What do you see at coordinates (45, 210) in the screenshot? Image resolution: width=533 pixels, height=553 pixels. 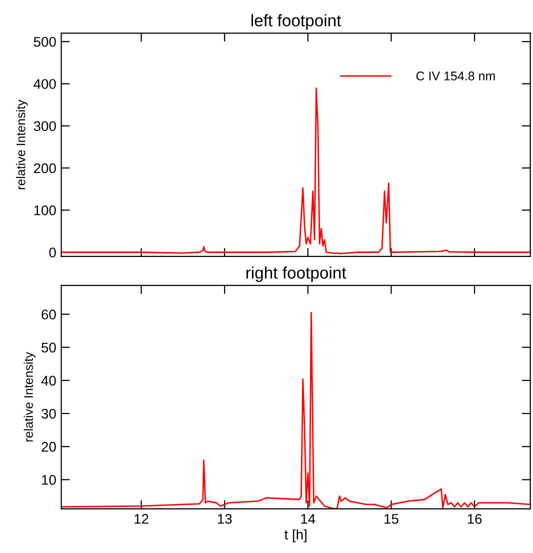 I see `y-tick-label: 100` at bounding box center [45, 210].